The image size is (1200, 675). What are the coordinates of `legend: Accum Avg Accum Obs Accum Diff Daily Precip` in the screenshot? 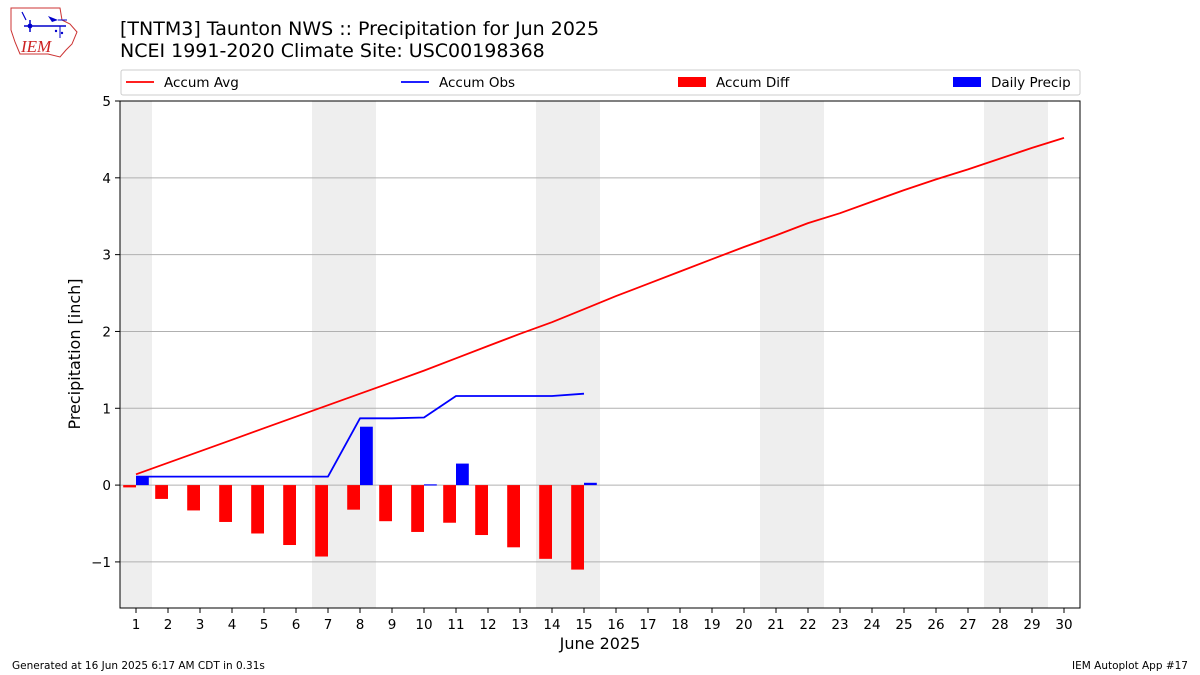 It's located at (600, 82).